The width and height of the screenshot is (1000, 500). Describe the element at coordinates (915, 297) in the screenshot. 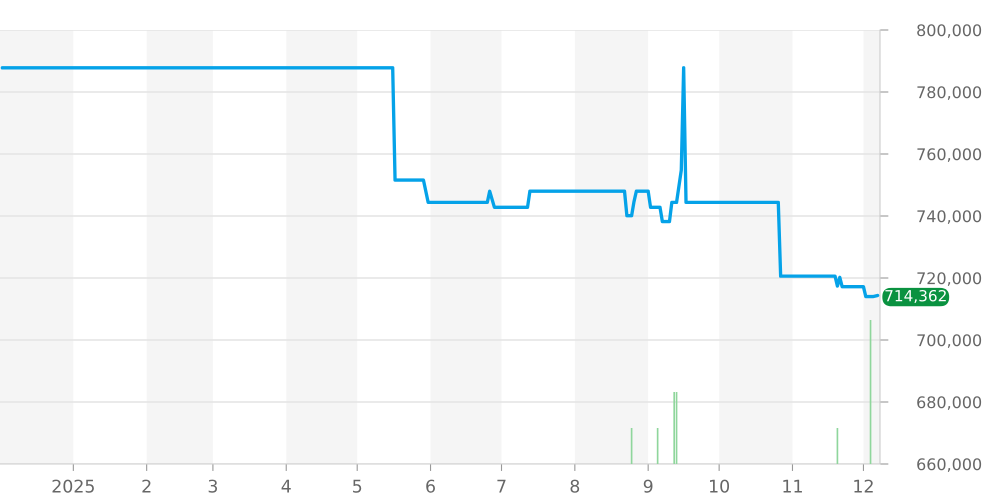

I see `data-label: 714,362` at that location.